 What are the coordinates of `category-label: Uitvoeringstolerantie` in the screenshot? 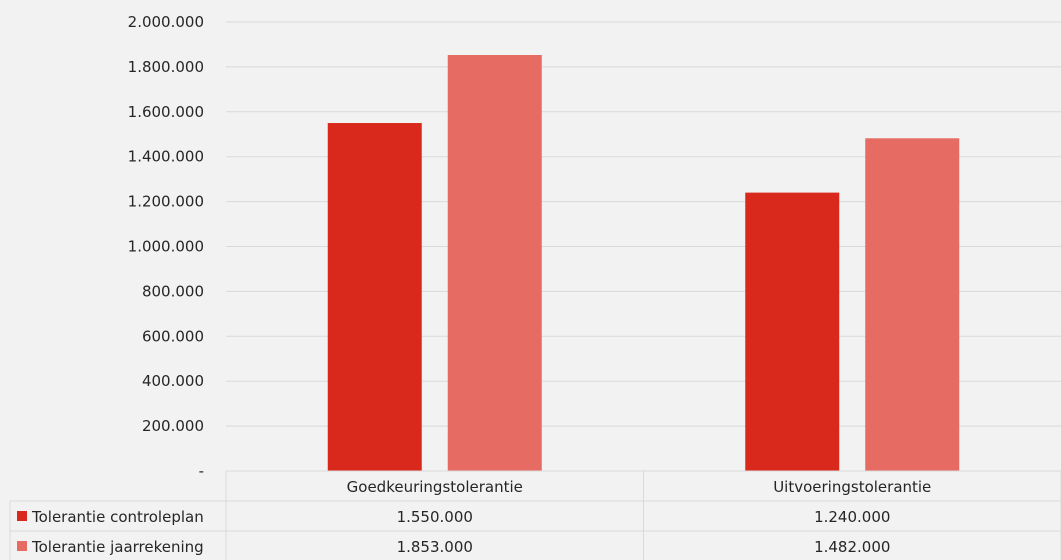 It's located at (852, 487).